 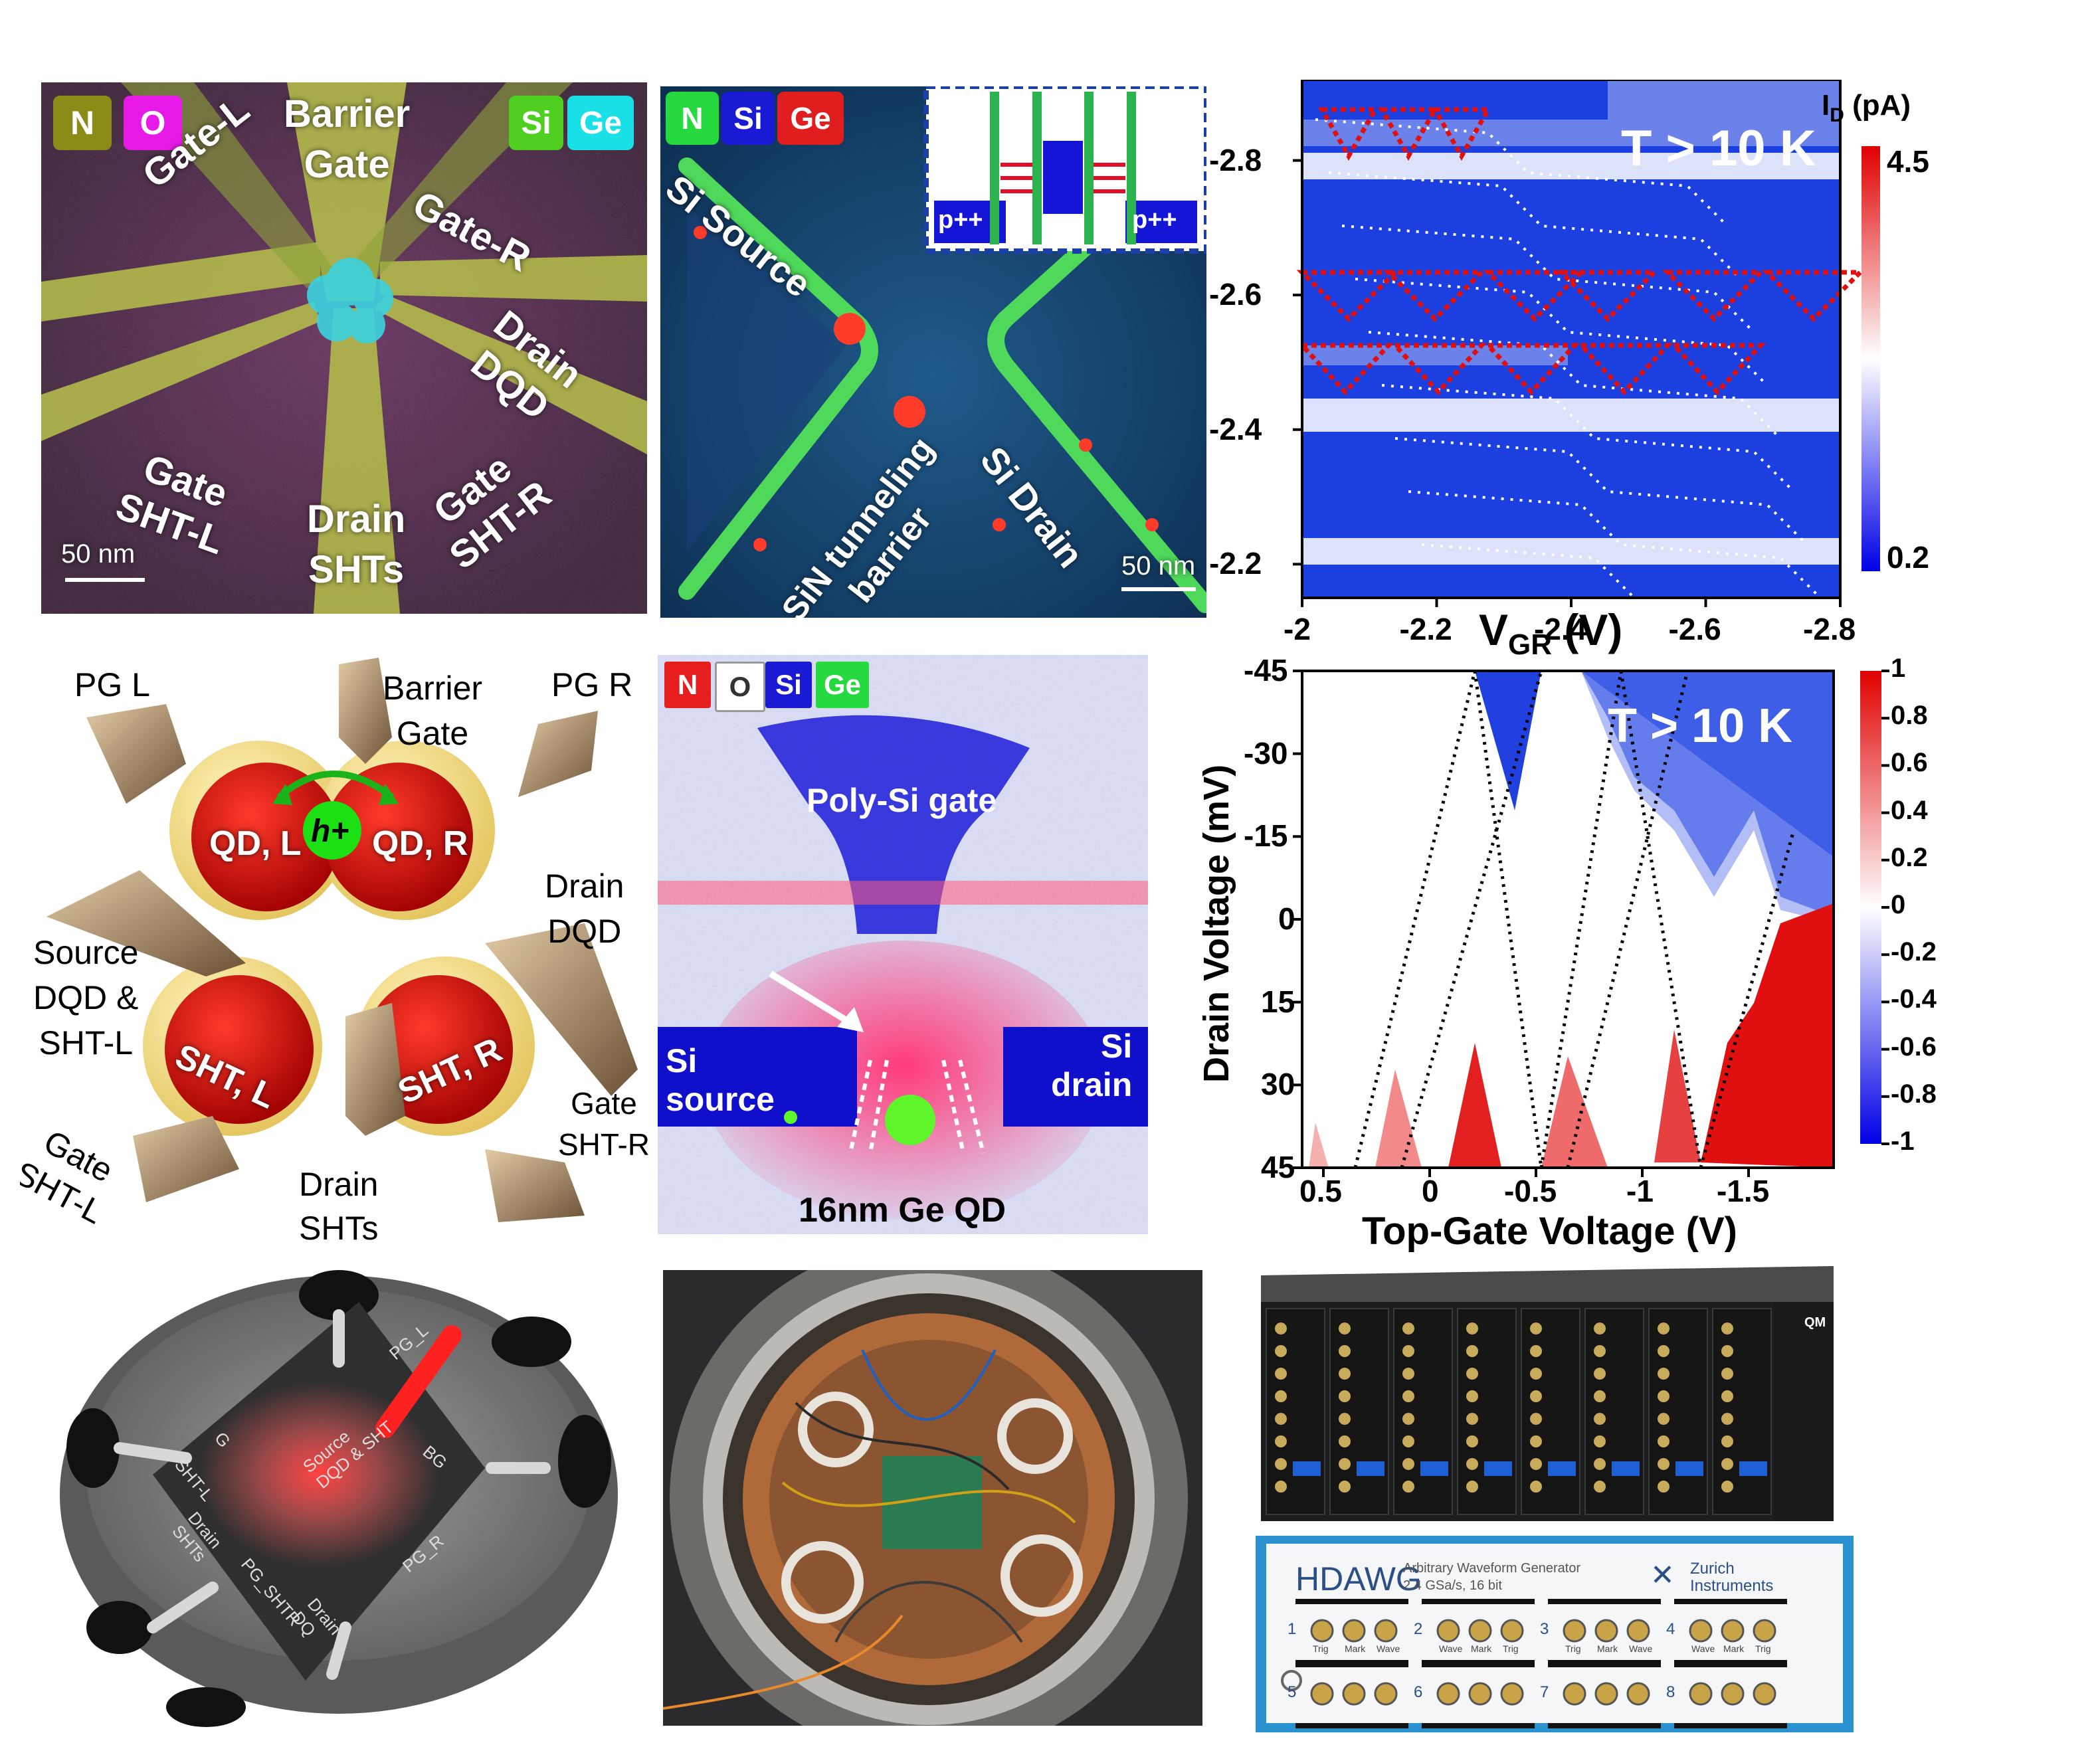 What do you see at coordinates (592, 685) in the screenshot?
I see `label-pg-r: PG R` at bounding box center [592, 685].